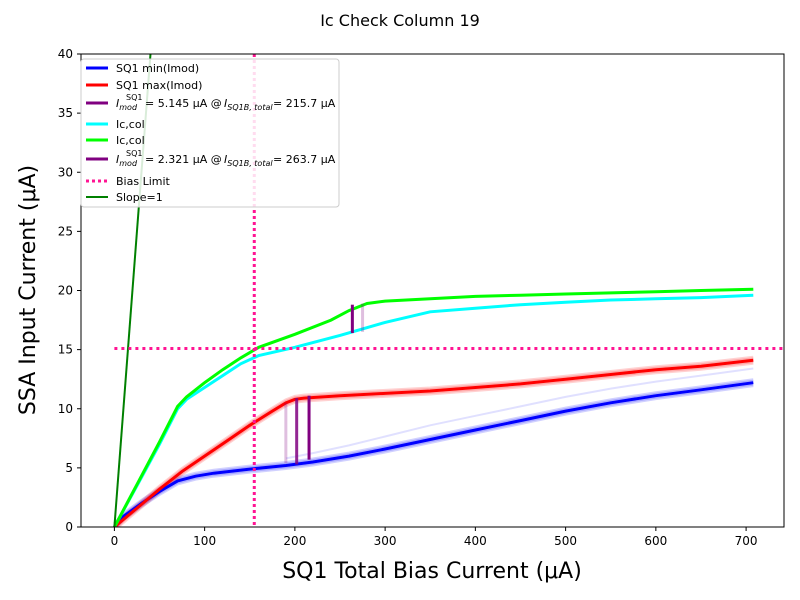  What do you see at coordinates (65, 409) in the screenshot?
I see `y-tick-label-2: 10` at bounding box center [65, 409].